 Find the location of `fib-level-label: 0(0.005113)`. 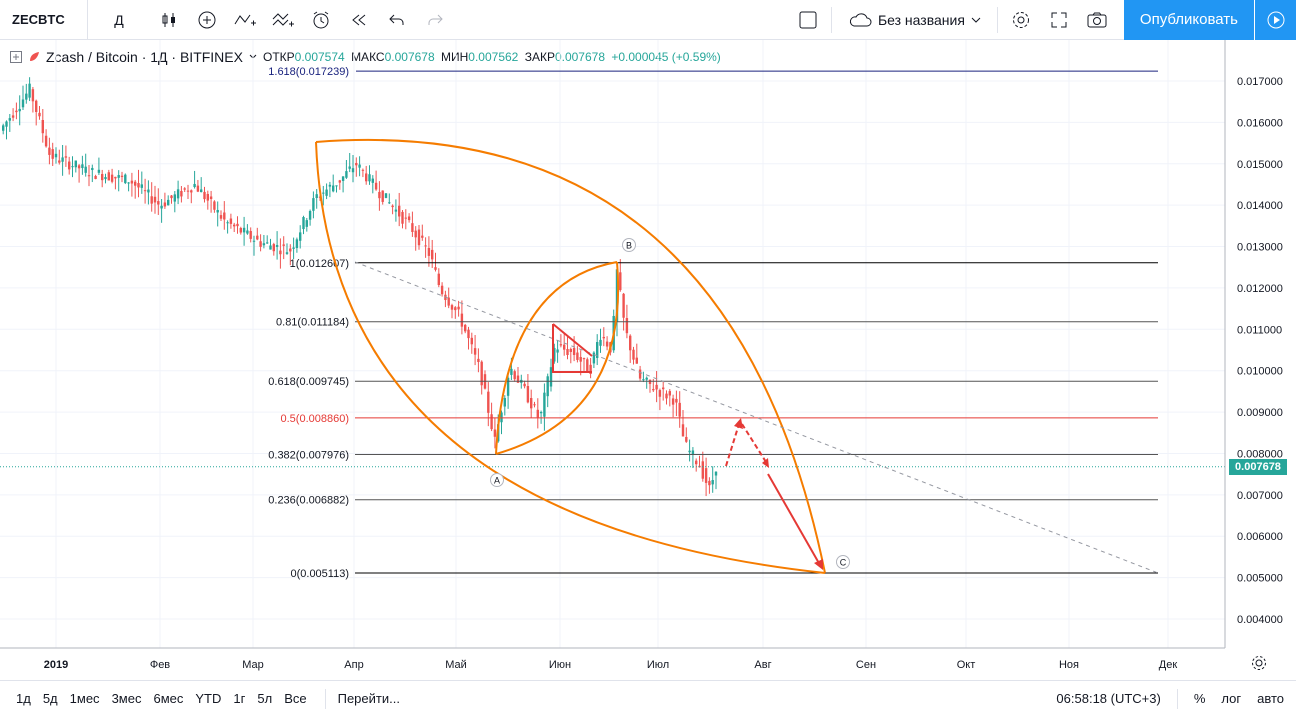

fib-level-label: 0(0.005113) is located at coordinates (319, 574).